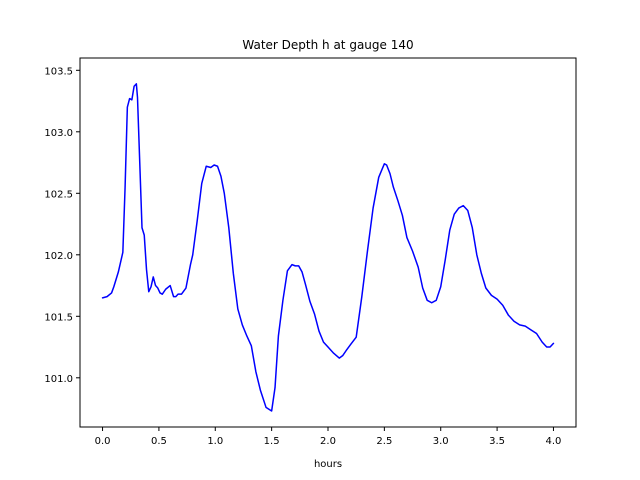 The height and width of the screenshot is (480, 640). Describe the element at coordinates (58, 133) in the screenshot. I see `y-tick-label: 103.0` at that location.